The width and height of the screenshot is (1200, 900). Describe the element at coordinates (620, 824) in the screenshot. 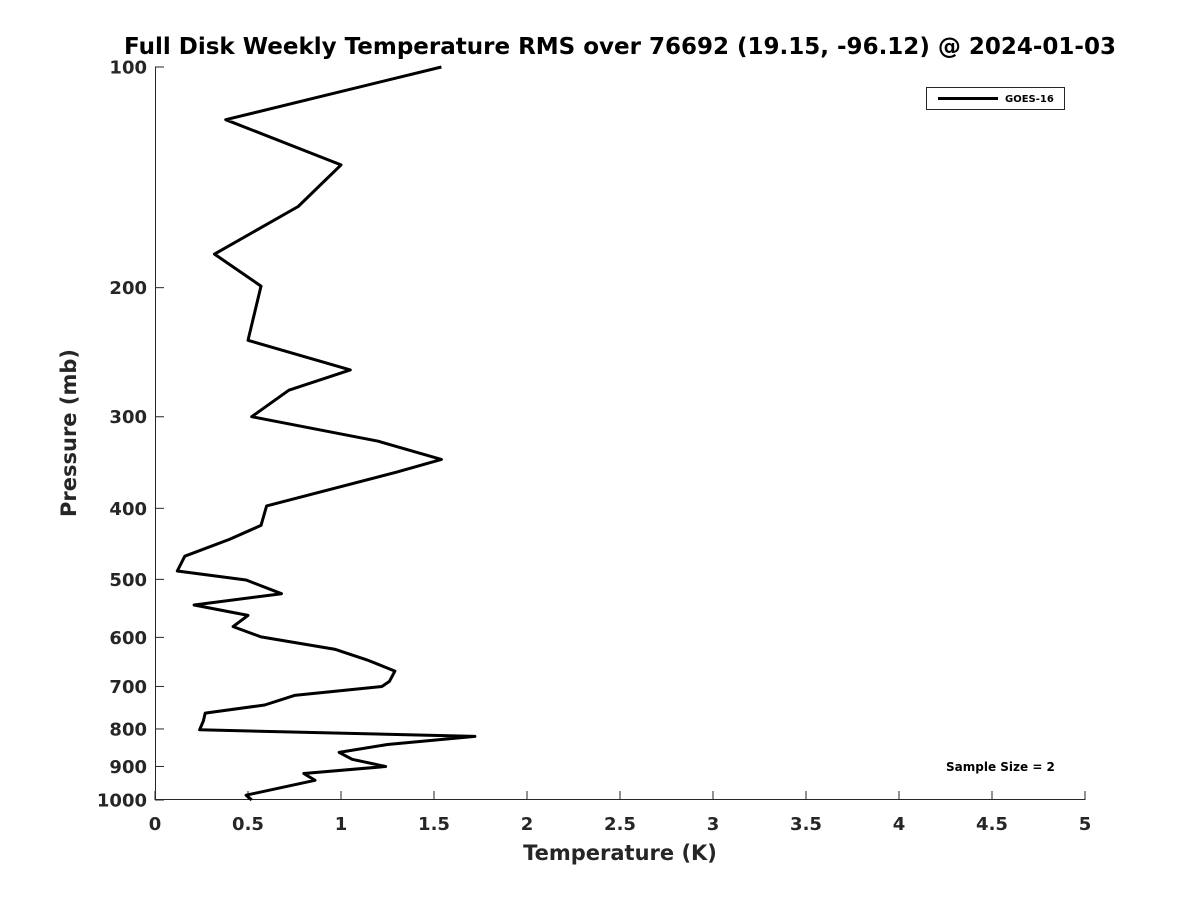

I see `x-tick-label: 2.5` at that location.